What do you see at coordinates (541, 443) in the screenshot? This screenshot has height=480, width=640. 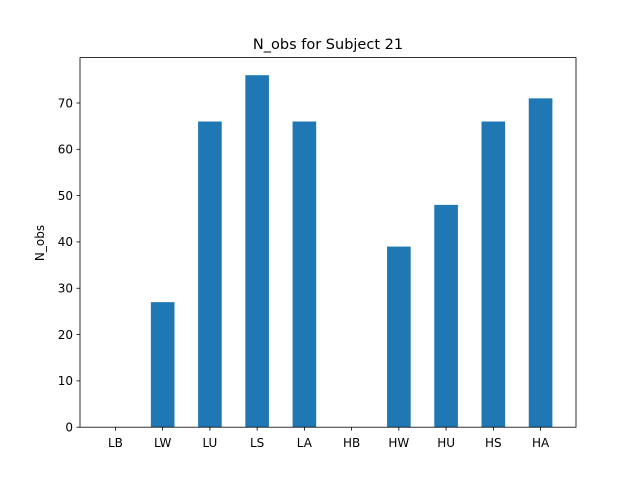 I see `x-tick-label-ha: HA` at bounding box center [541, 443].